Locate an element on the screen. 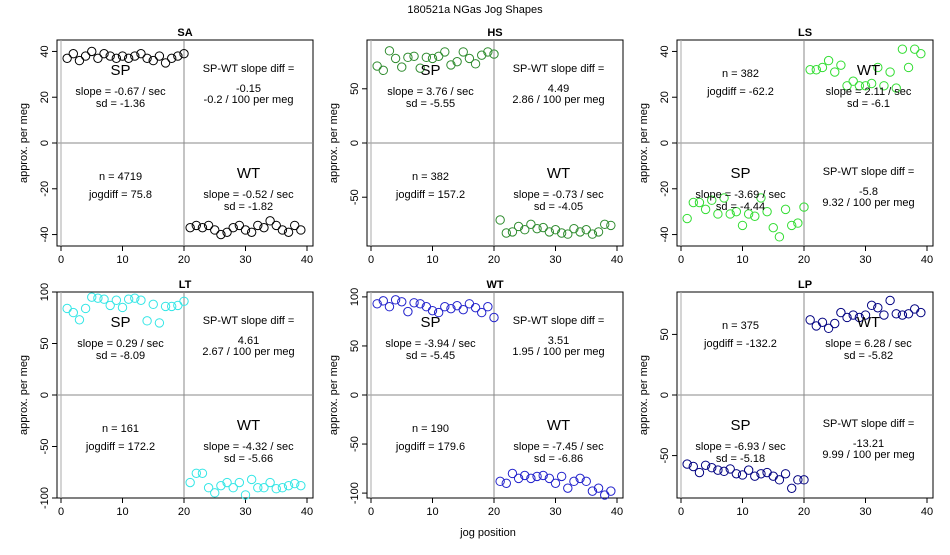 The image size is (950, 555). x-tick-label: 0 is located at coordinates (371, 512).